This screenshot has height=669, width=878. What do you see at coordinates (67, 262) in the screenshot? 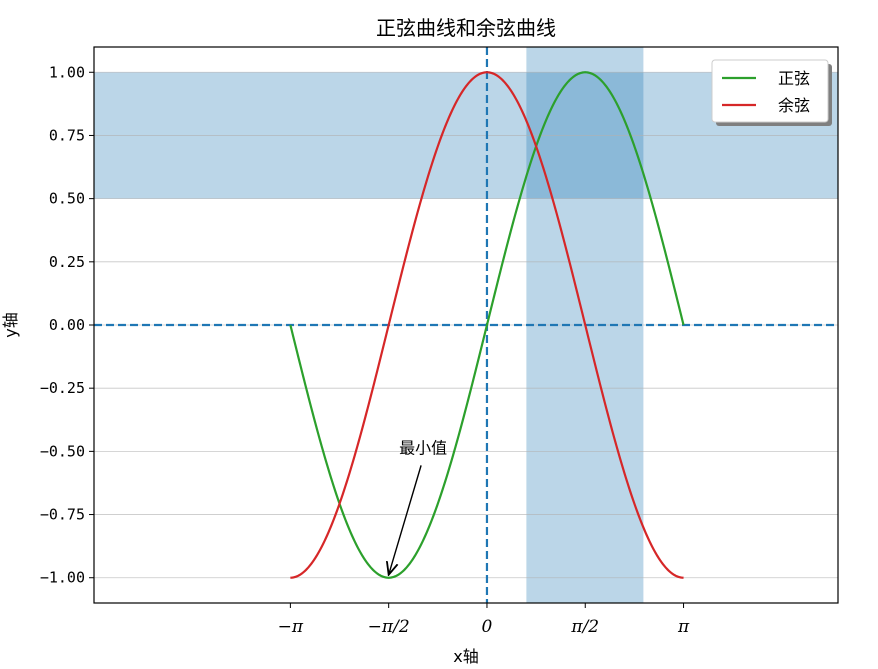
I see `y-tick-label: 0.25` at bounding box center [67, 262].